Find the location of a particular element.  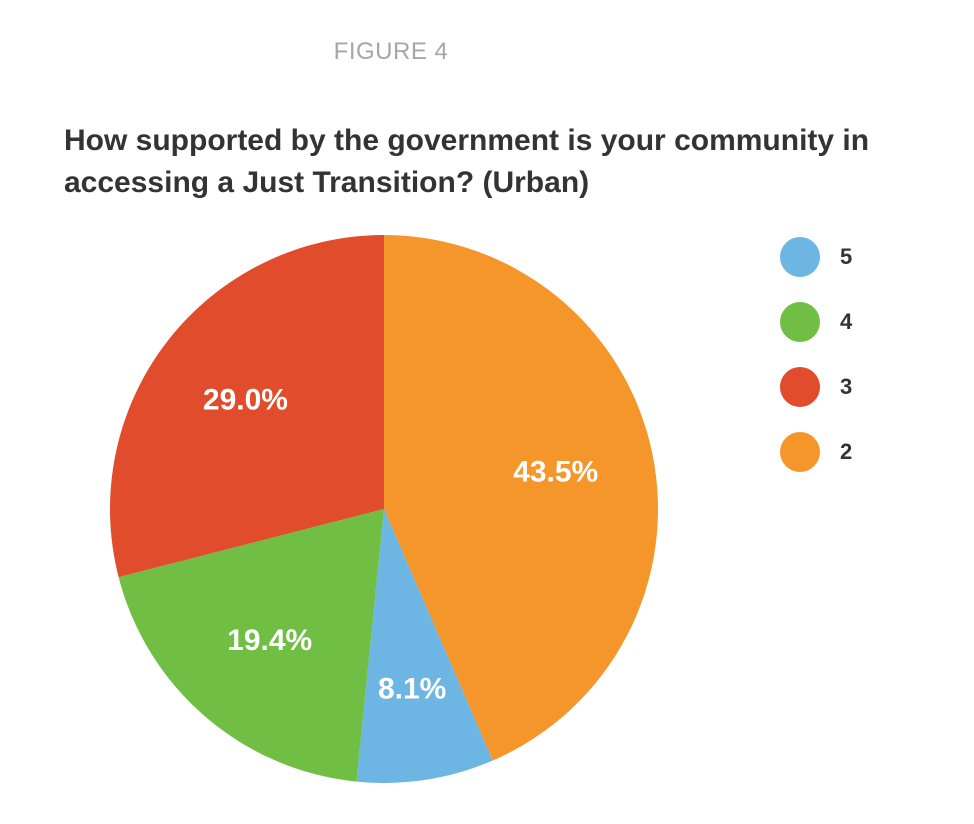

slice-label-4: 19.4% is located at coordinates (269, 640).